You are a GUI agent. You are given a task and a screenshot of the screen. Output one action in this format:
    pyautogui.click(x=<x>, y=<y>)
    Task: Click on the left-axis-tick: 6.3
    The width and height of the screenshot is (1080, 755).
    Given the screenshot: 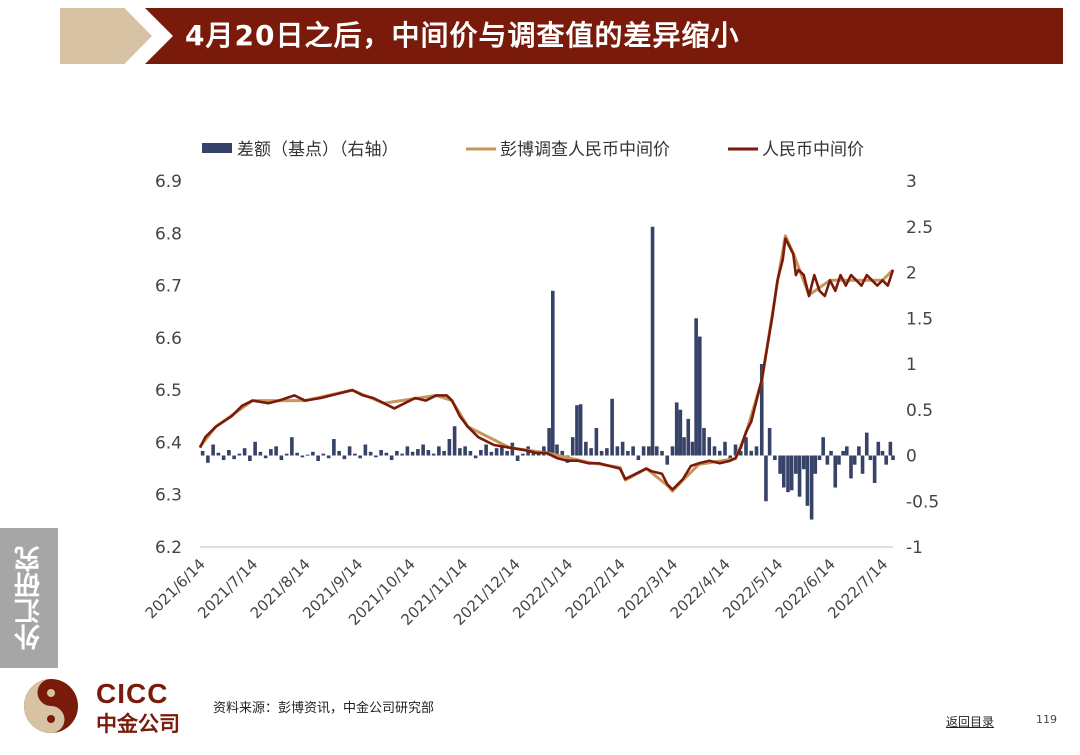 What is the action you would take?
    pyautogui.click(x=168, y=496)
    